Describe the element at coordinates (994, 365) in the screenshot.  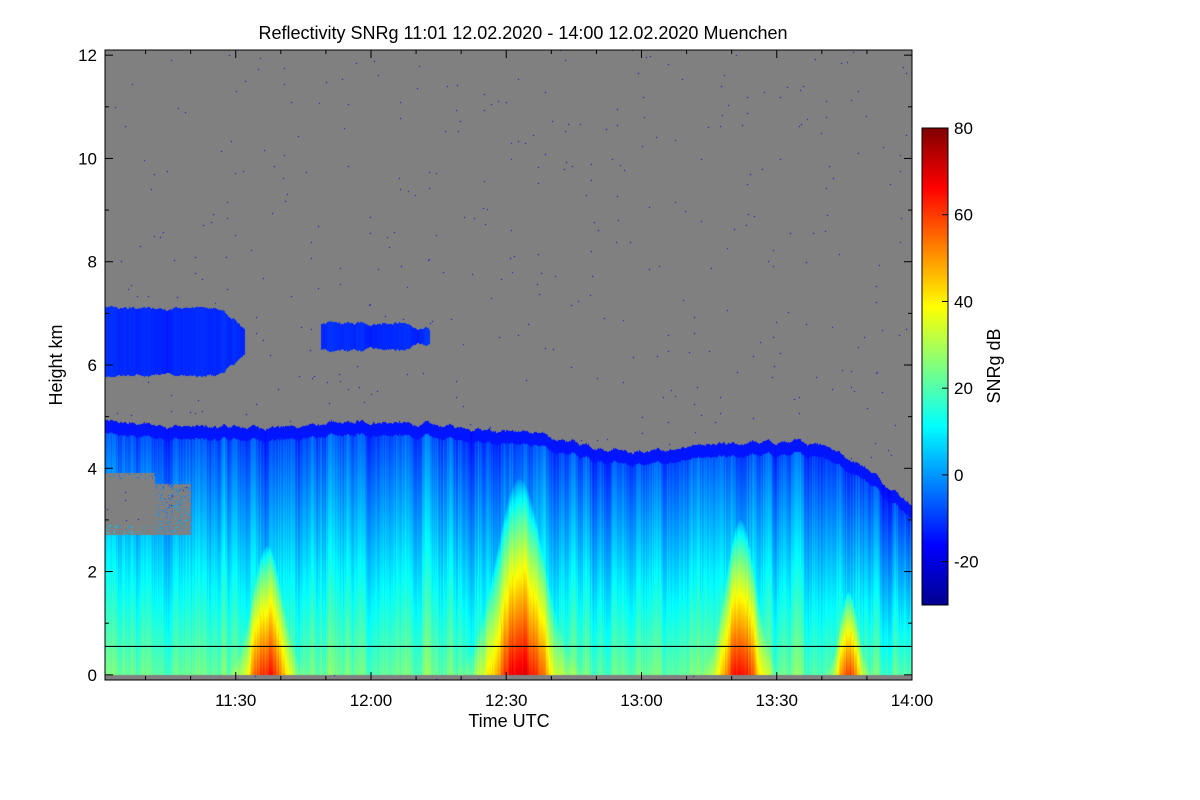
I see `colorbar-label: SNRg dB` at that location.